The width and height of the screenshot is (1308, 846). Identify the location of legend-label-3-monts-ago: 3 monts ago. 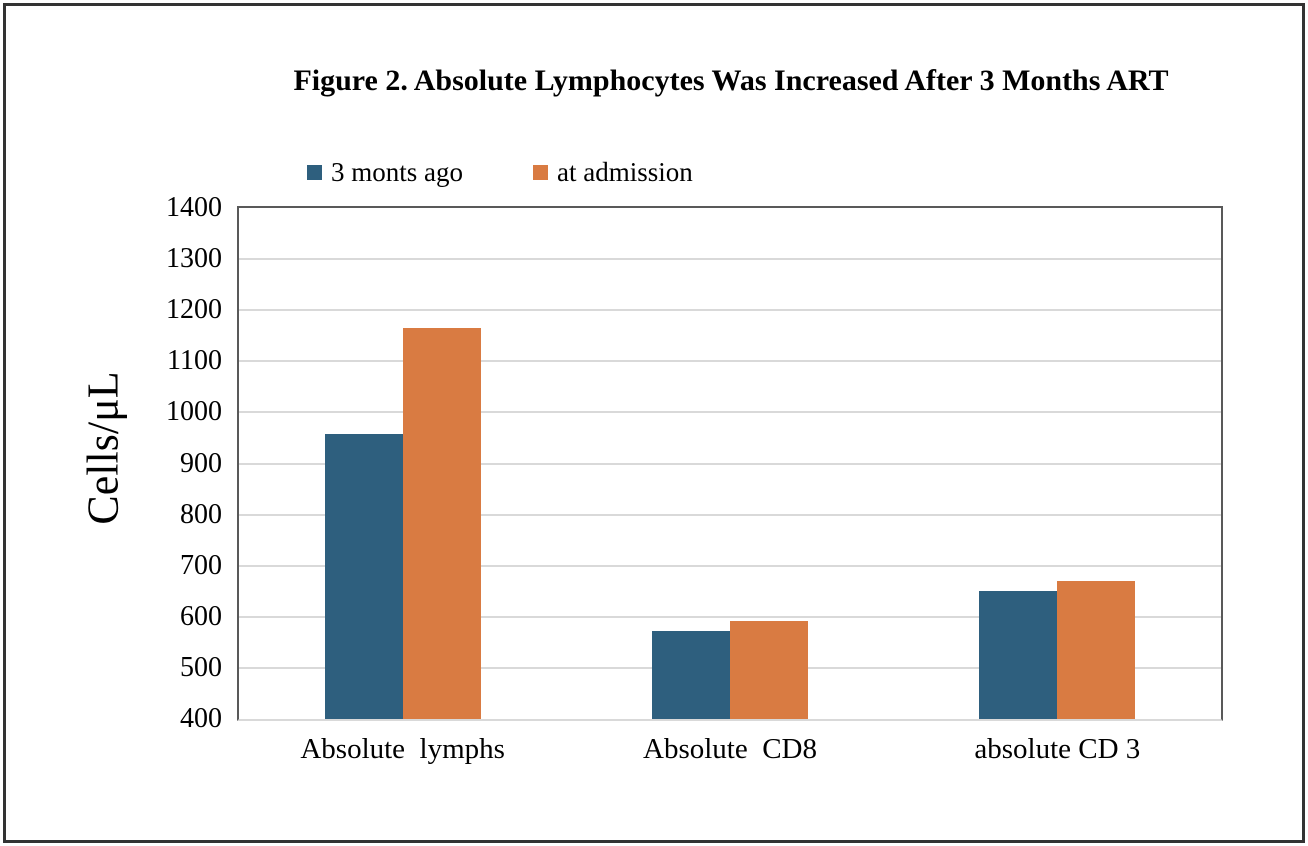
(397, 171).